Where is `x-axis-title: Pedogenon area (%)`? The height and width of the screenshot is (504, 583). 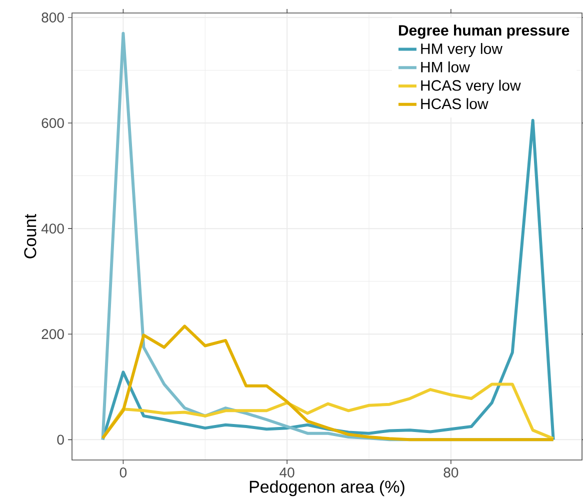 x-axis-title: Pedogenon area (%) is located at coordinates (327, 488).